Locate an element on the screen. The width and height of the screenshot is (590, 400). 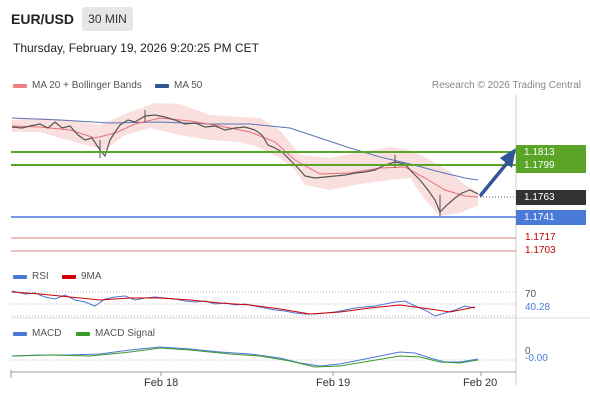
resistance-tag-2: 1.1799 is located at coordinates (551, 165).